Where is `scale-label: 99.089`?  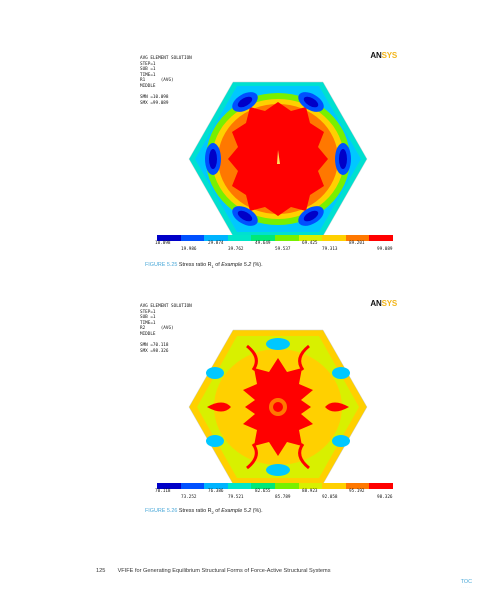
scale-label: 99.089 is located at coordinates (385, 249).